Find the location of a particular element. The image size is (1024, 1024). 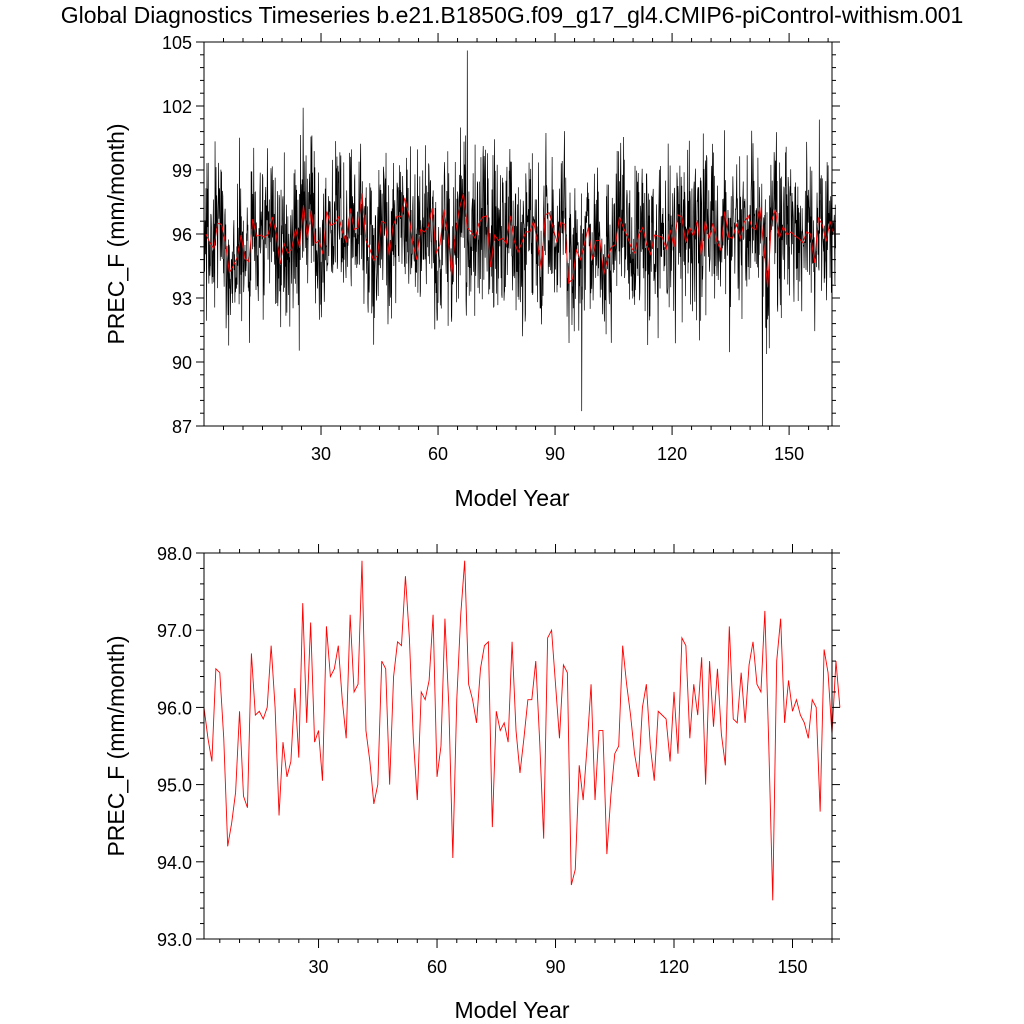

bottom-ytick-label: 98.0 is located at coordinates (174, 554).